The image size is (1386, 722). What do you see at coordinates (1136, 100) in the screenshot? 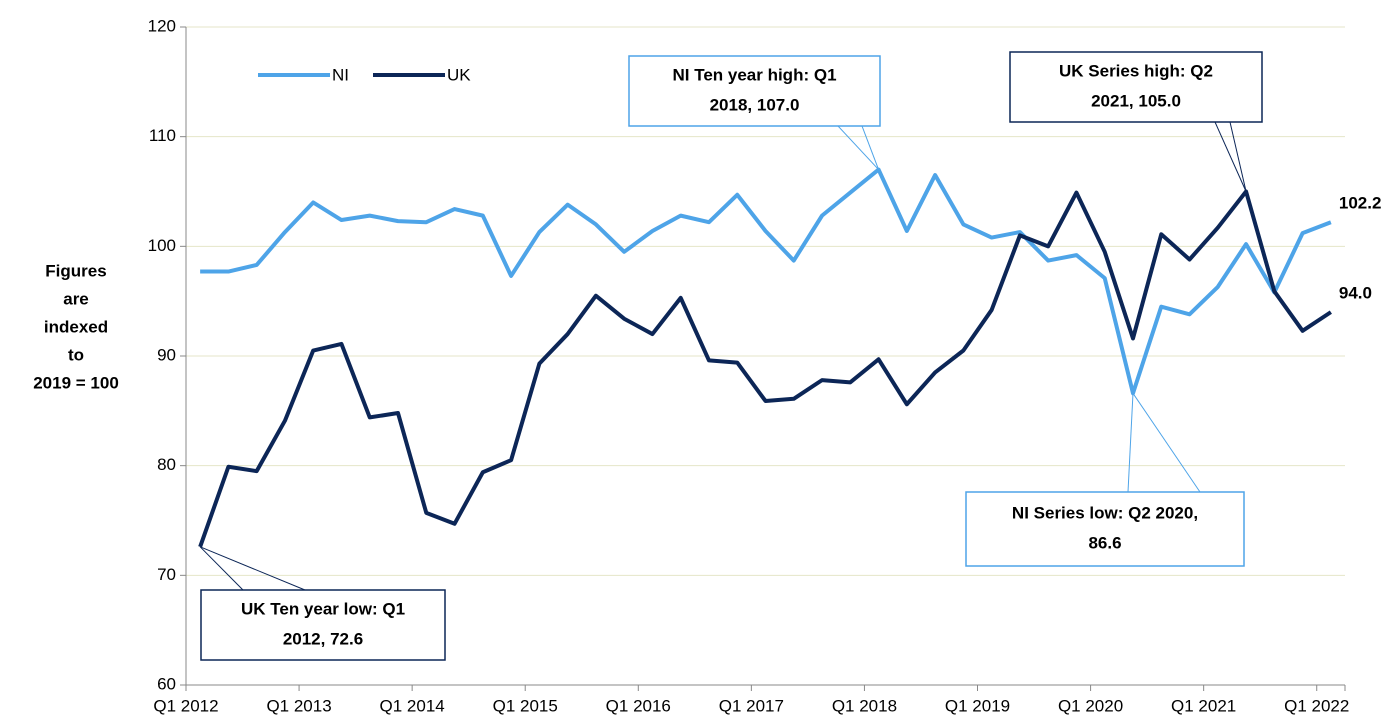
I see `annotation-text: 2021, 105.0` at bounding box center [1136, 100].